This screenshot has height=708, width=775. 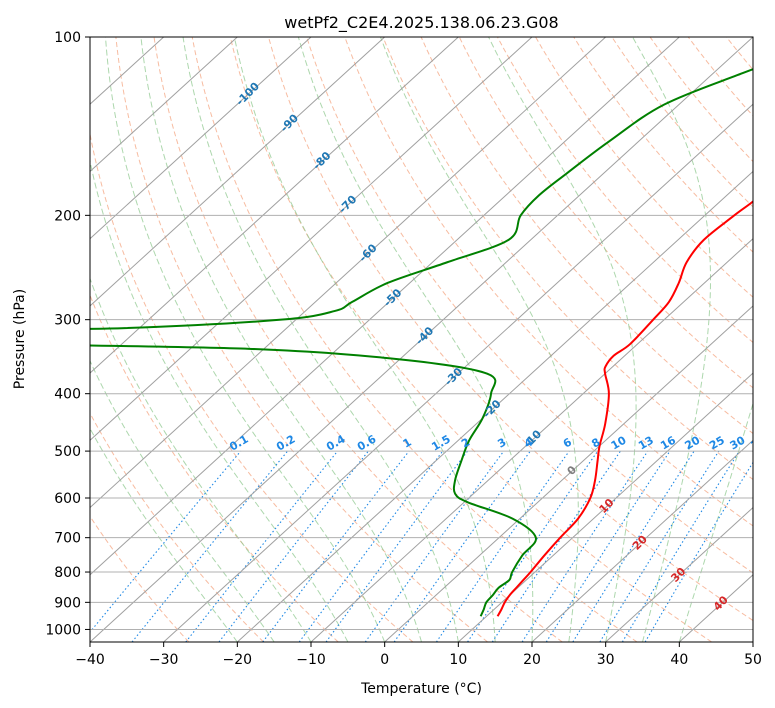 What do you see at coordinates (668, 442) in the screenshot?
I see `mixing-ratio-label: 16` at bounding box center [668, 442].